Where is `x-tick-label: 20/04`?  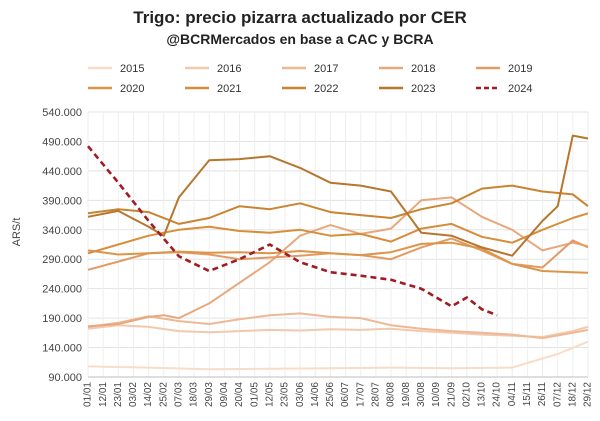 x-tick-label: 20/04 is located at coordinates (239, 394).